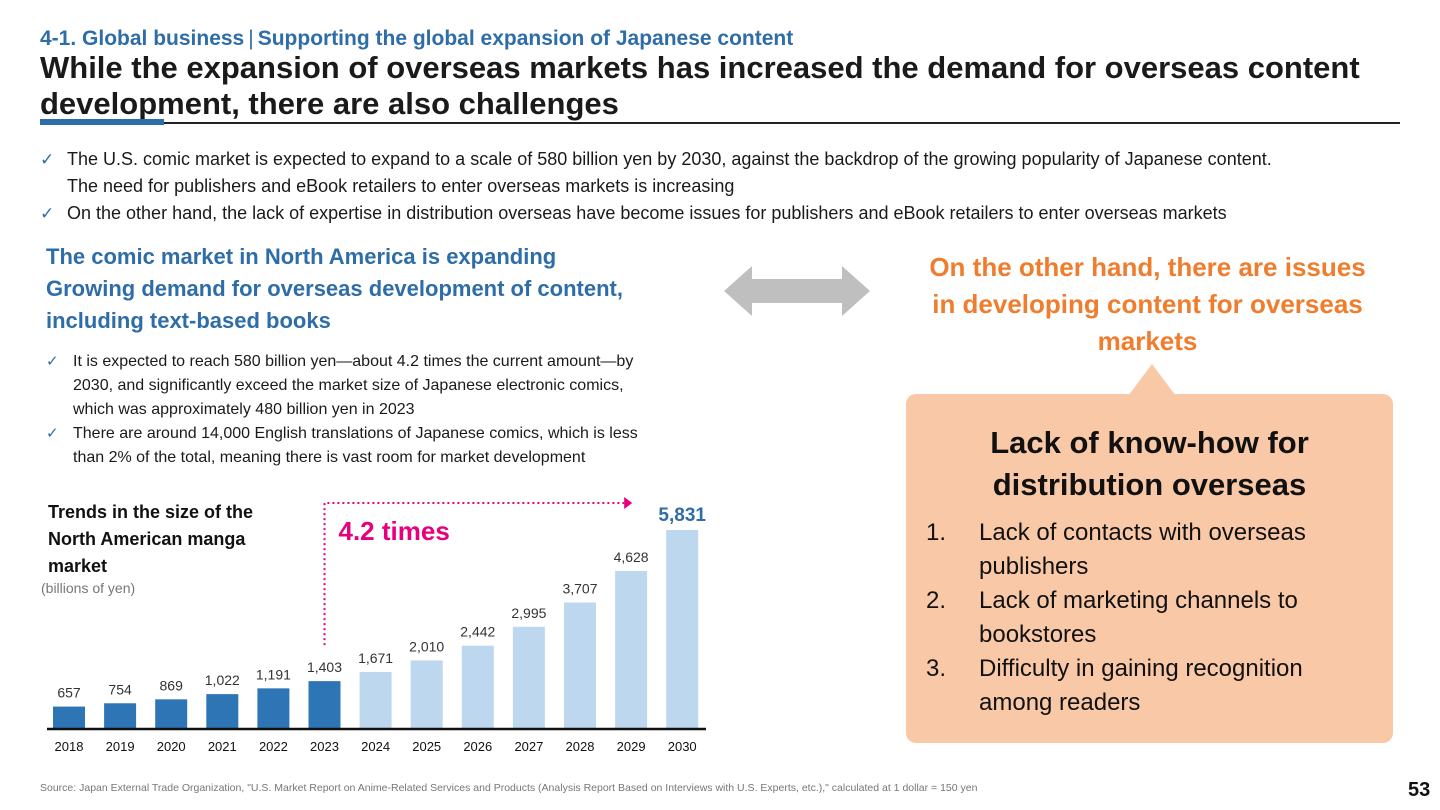 The height and width of the screenshot is (810, 1440). What do you see at coordinates (1149, 484) in the screenshot?
I see `callout-title-line-2: distribution overseas` at bounding box center [1149, 484].